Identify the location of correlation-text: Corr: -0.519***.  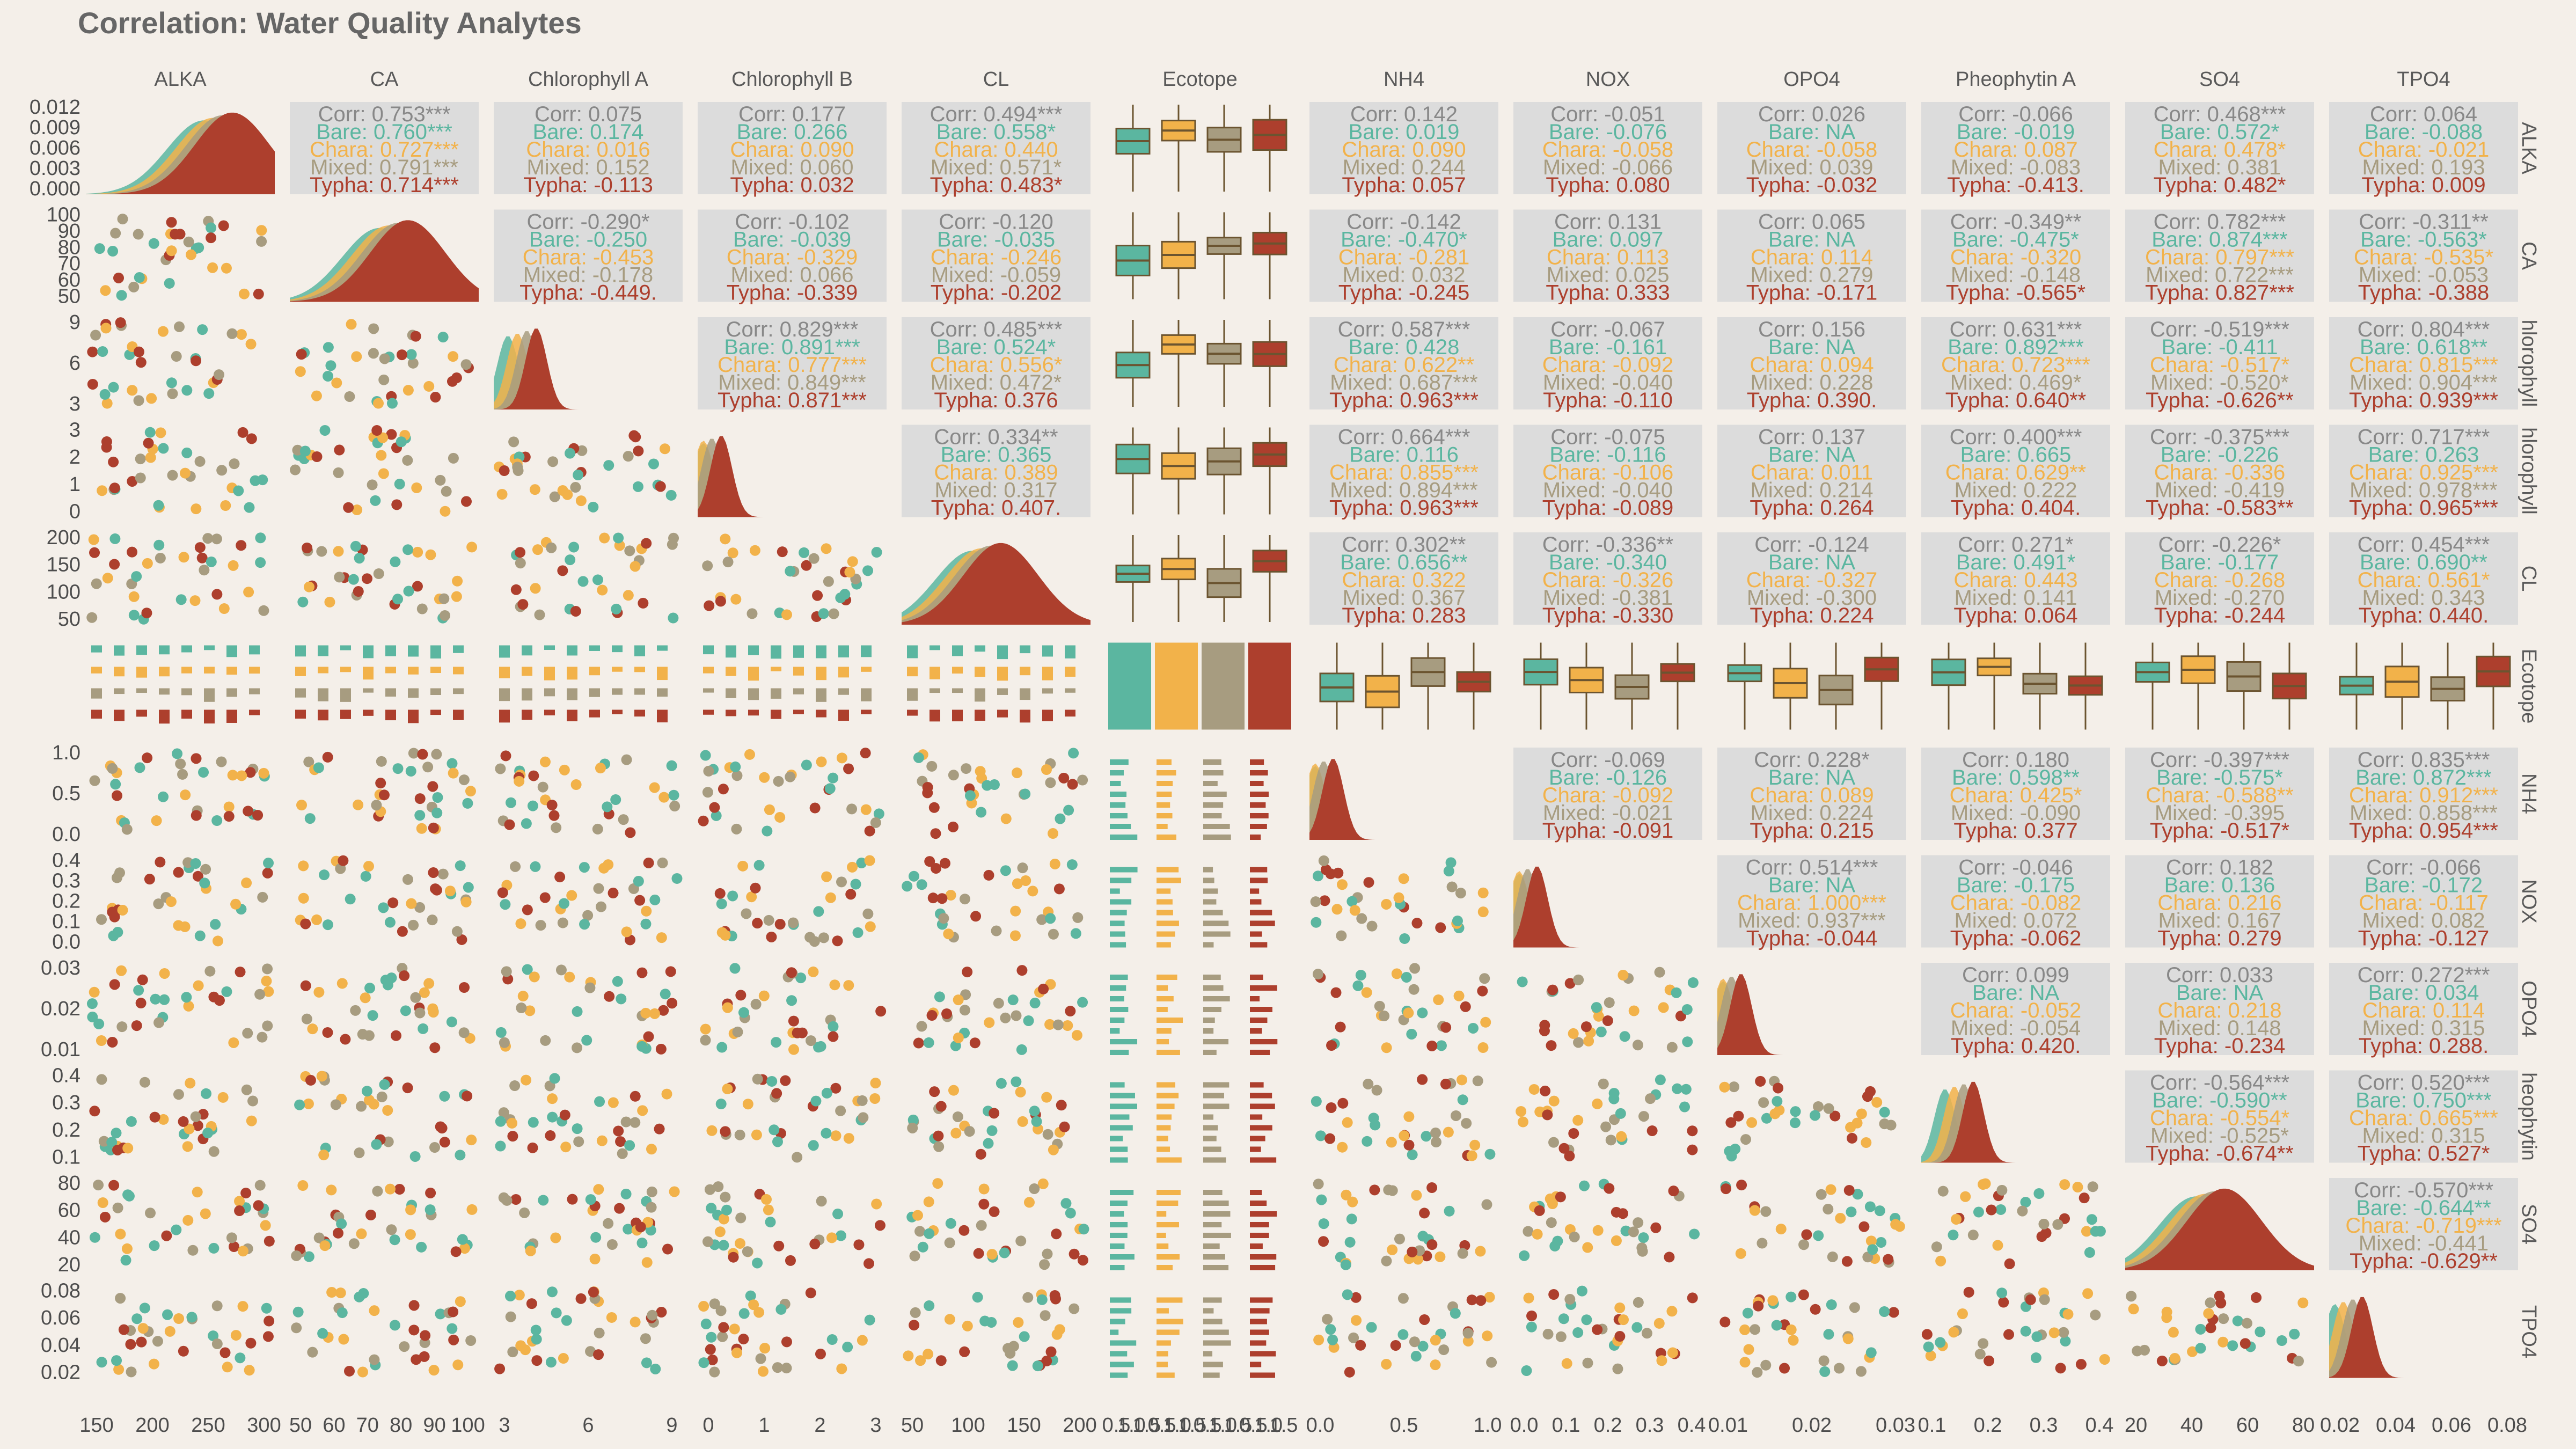
(2219, 329).